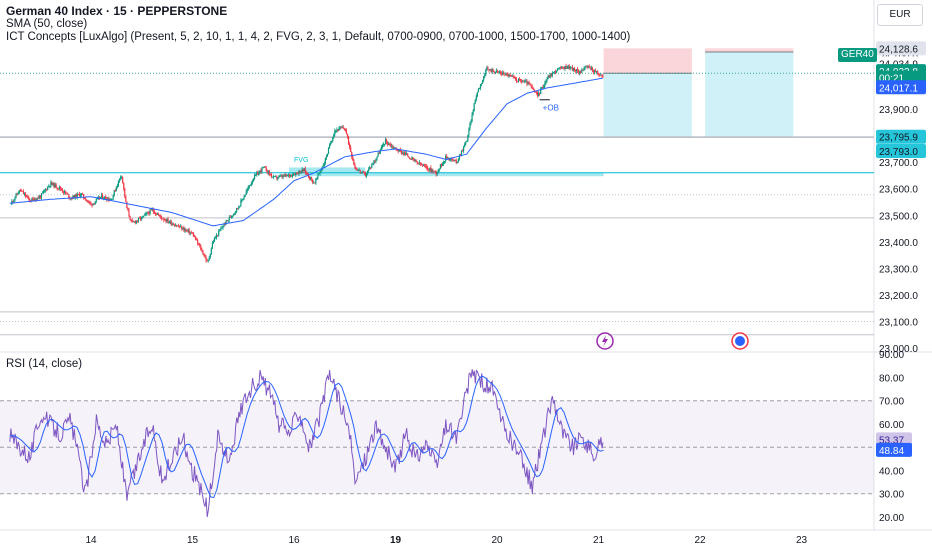 The height and width of the screenshot is (550, 932). Describe the element at coordinates (599, 540) in the screenshot. I see `time-tick-label: 21` at that location.